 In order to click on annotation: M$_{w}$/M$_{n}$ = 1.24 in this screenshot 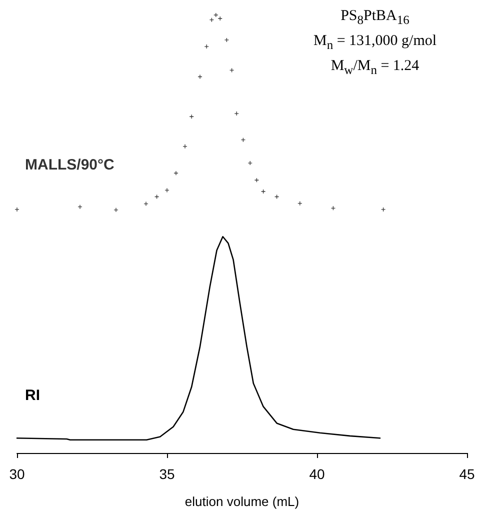, I will do `click(375, 68)`.